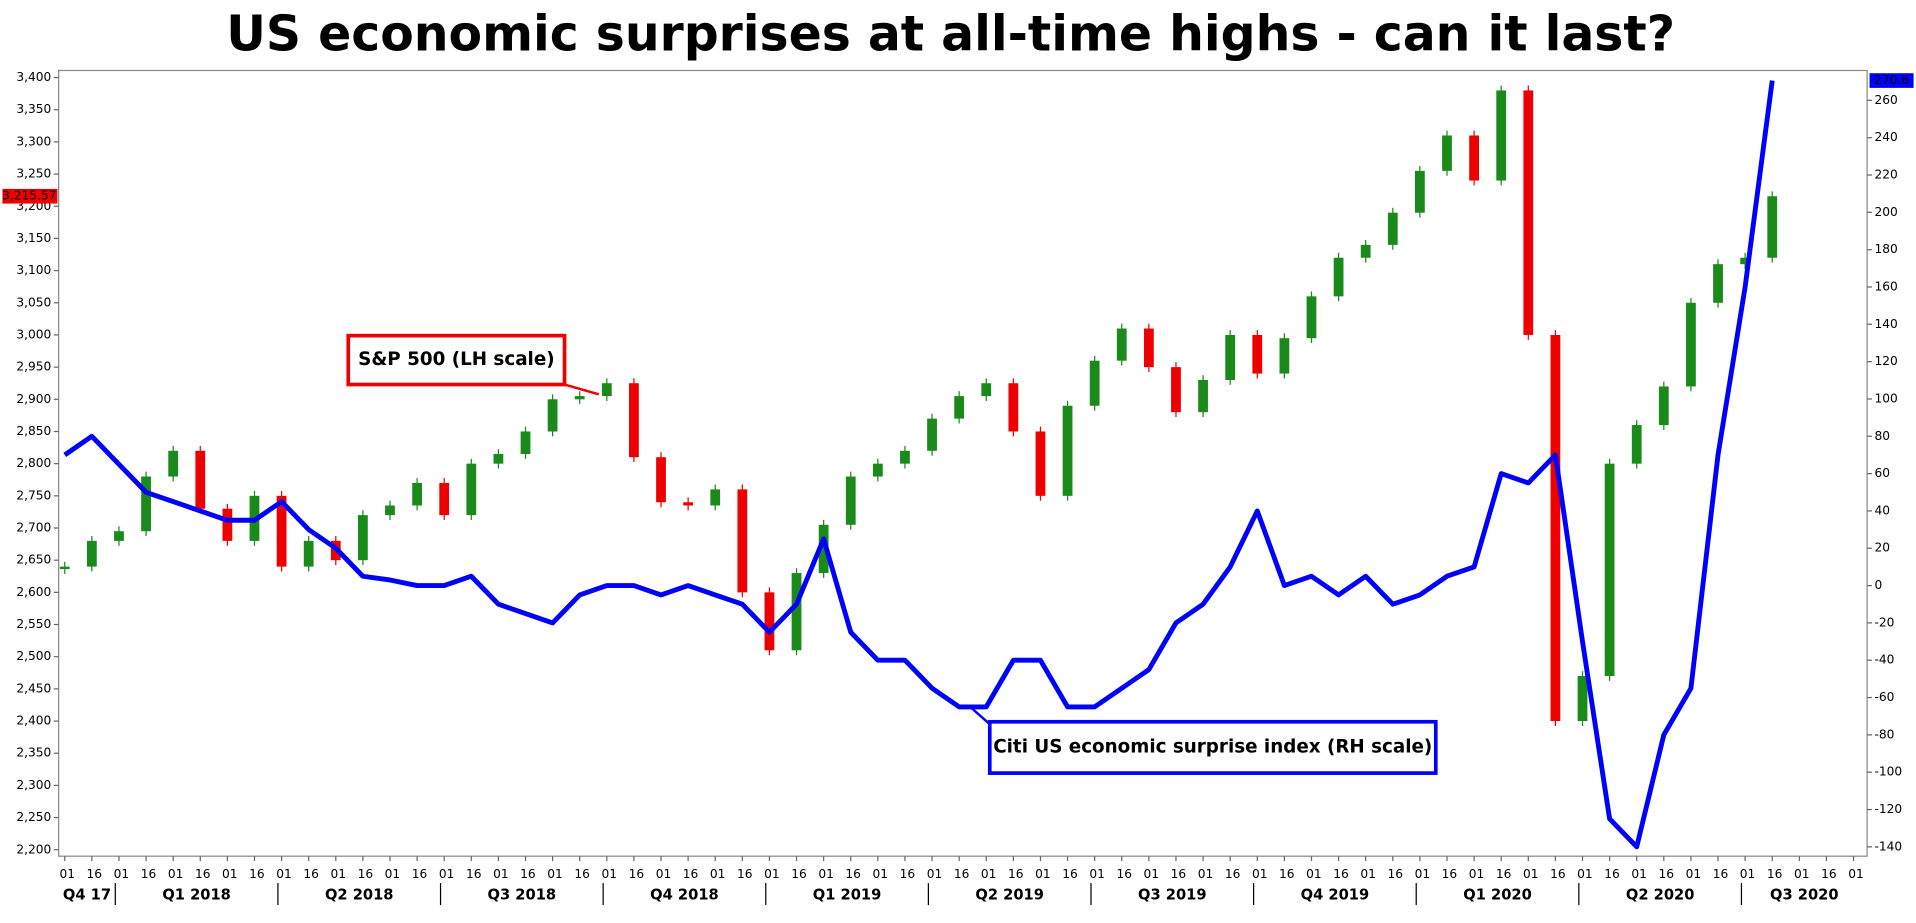  What do you see at coordinates (33, 656) in the screenshot?
I see `y-tick-label: 2,500` at bounding box center [33, 656].